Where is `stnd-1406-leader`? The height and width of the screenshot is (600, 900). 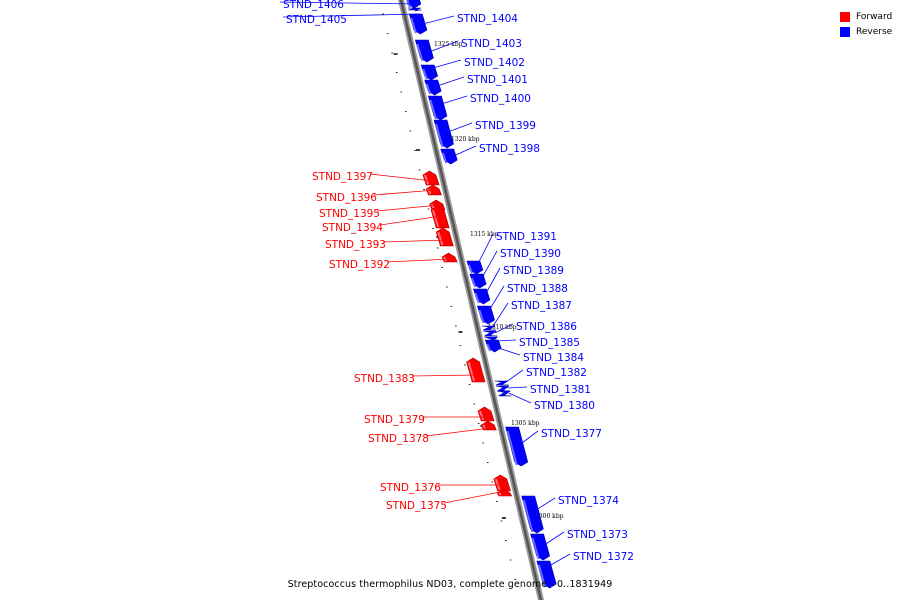 stnd-1406-leader is located at coordinates (348, 3).